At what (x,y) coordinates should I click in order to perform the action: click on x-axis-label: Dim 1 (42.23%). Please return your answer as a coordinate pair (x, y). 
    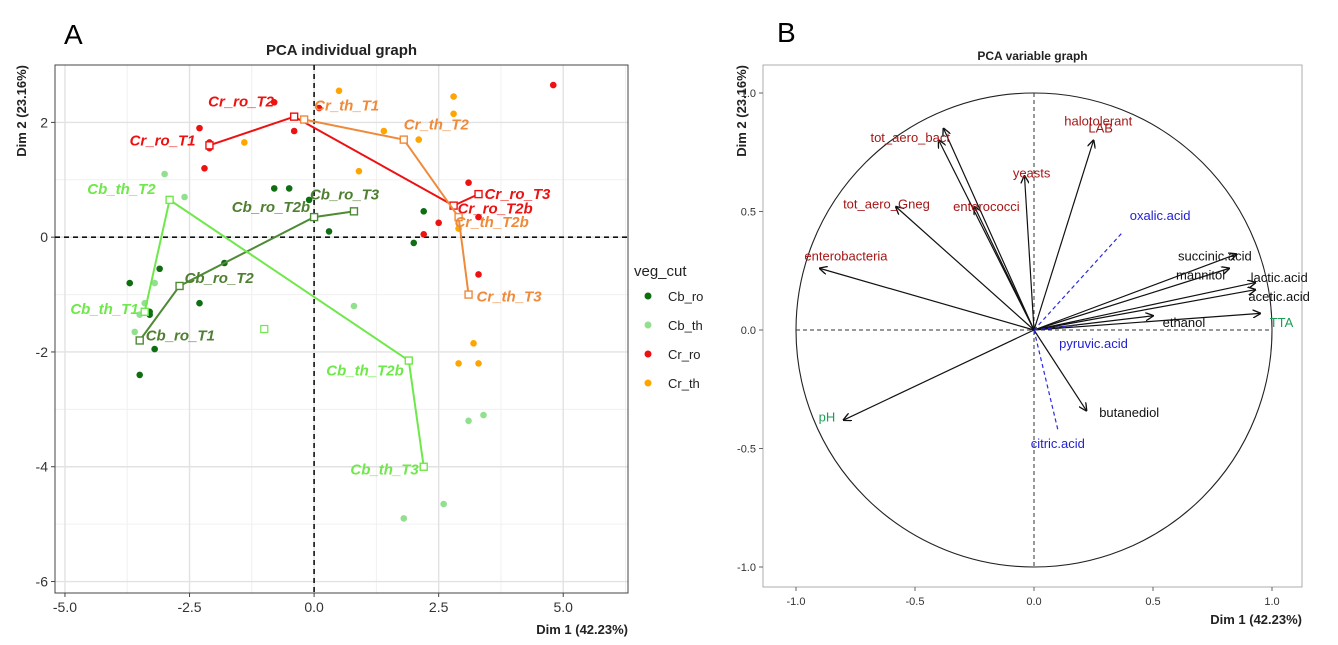
    Looking at the image, I should click on (582, 629).